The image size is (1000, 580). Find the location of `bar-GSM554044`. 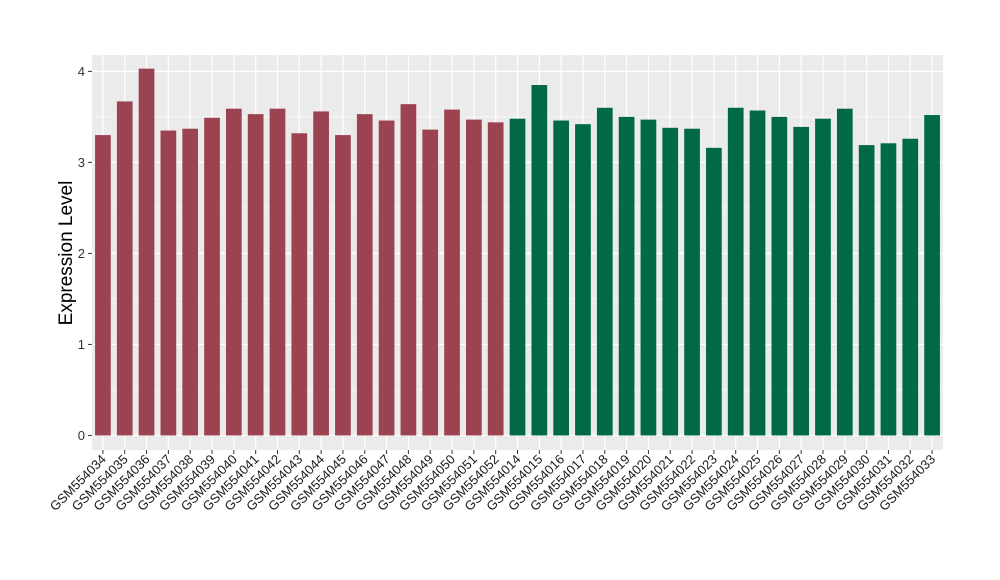

bar-GSM554044 is located at coordinates (321, 273).